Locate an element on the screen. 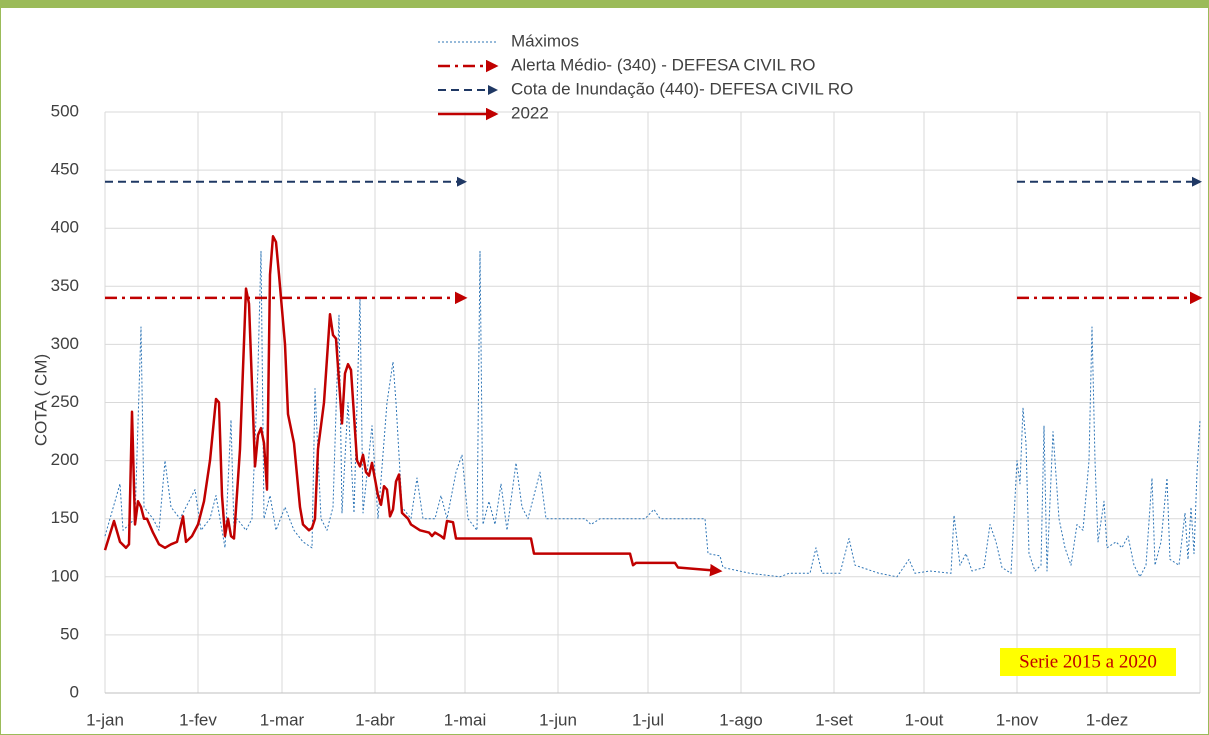  annotation-bg is located at coordinates (1088, 662).